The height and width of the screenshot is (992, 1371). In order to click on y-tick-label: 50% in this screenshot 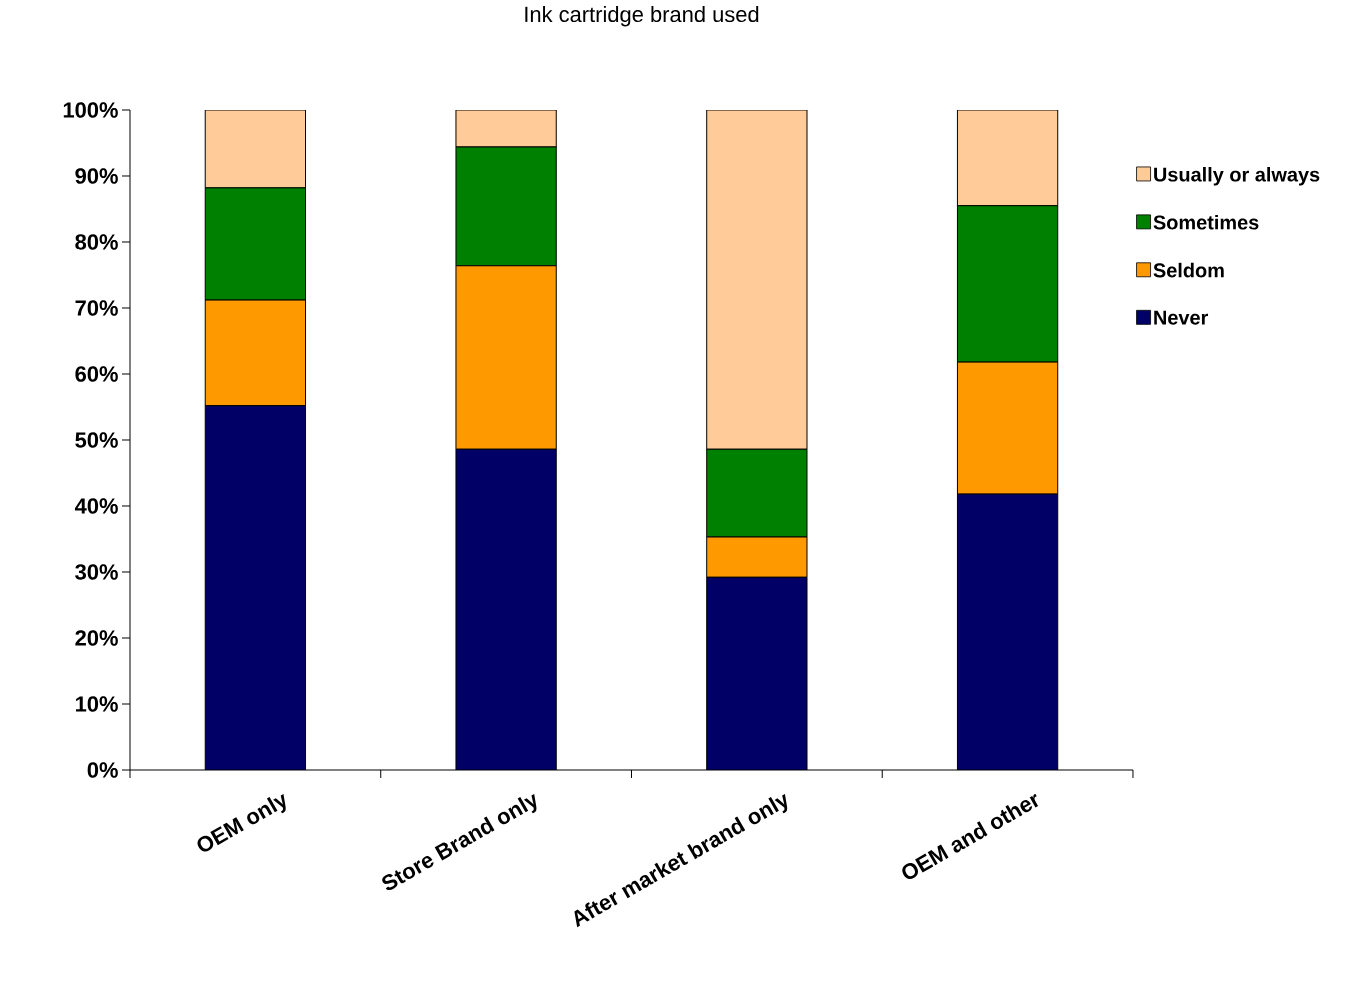, I will do `click(96, 440)`.